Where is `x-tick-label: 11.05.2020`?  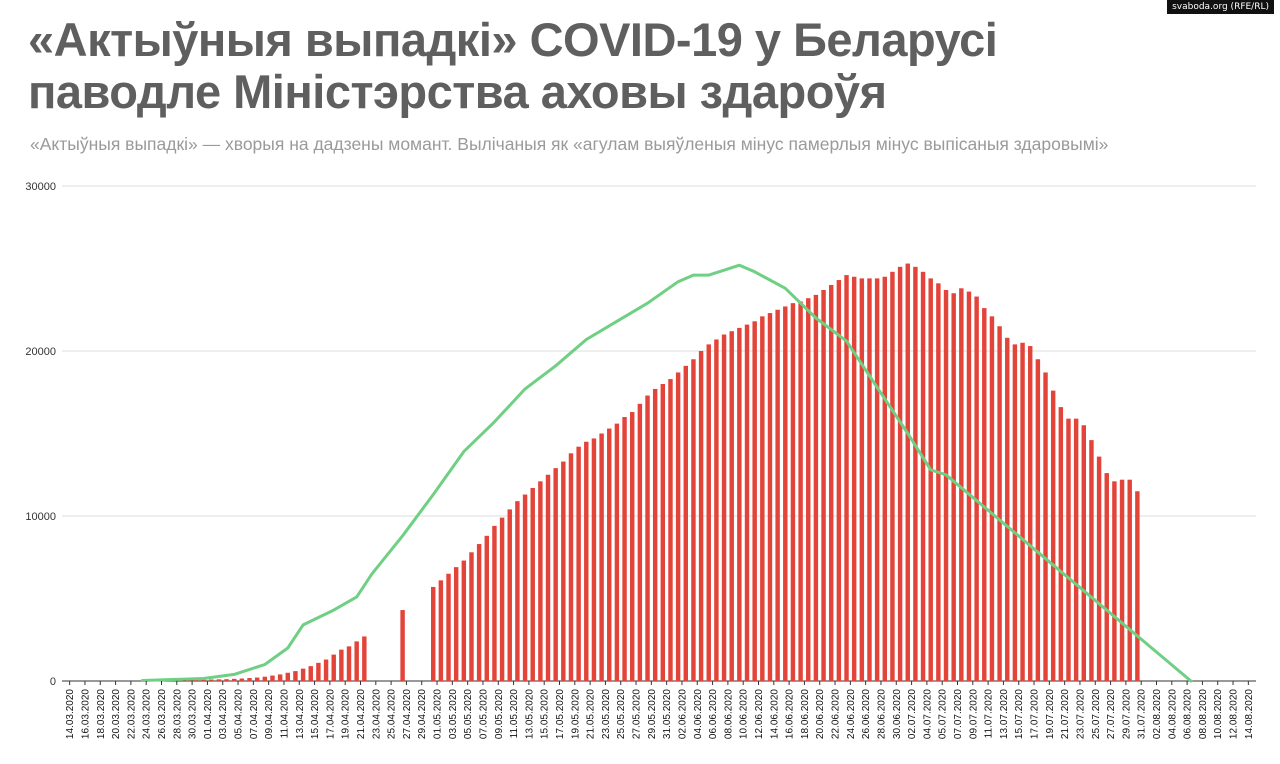
x-tick-label: 11.05.2020 is located at coordinates (514, 714).